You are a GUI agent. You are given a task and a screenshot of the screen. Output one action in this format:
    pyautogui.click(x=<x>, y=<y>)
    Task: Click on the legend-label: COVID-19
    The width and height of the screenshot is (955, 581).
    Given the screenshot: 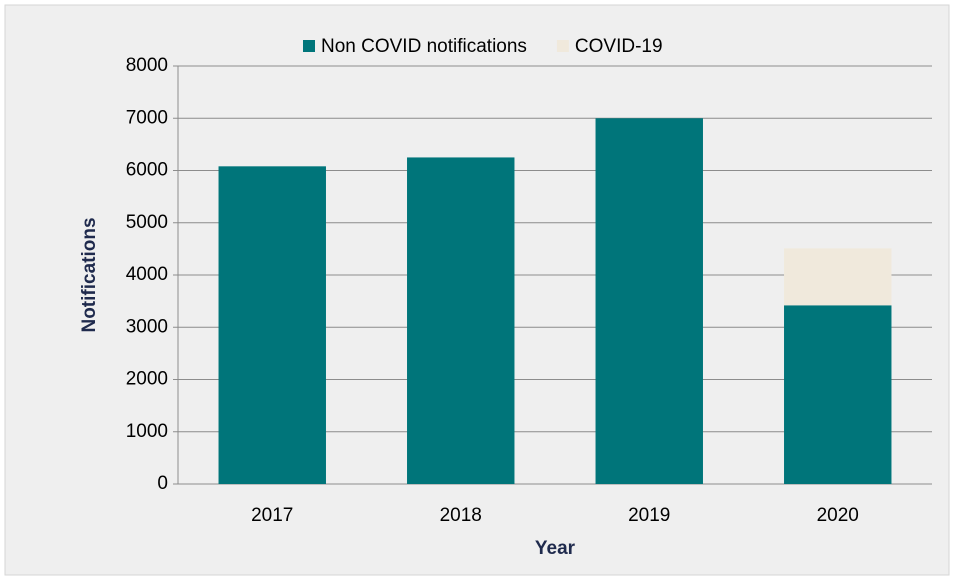 What is the action you would take?
    pyautogui.click(x=619, y=46)
    